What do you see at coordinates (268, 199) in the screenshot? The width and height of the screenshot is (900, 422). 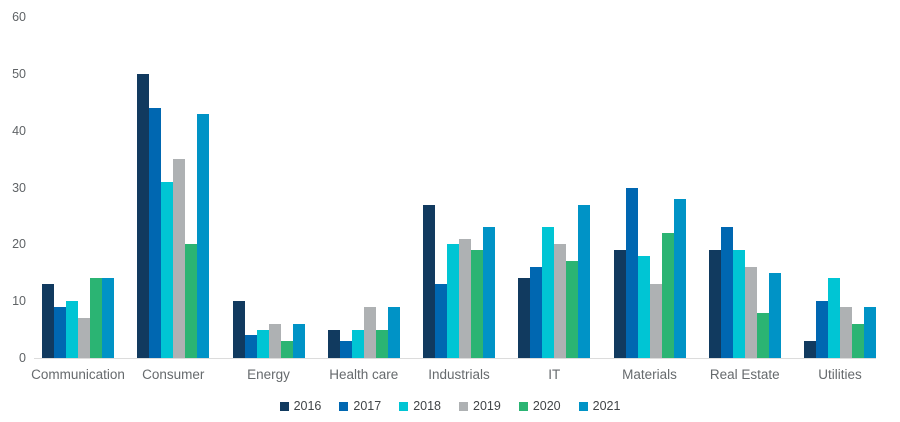 I see `bar-group-energy: Energy` at bounding box center [268, 199].